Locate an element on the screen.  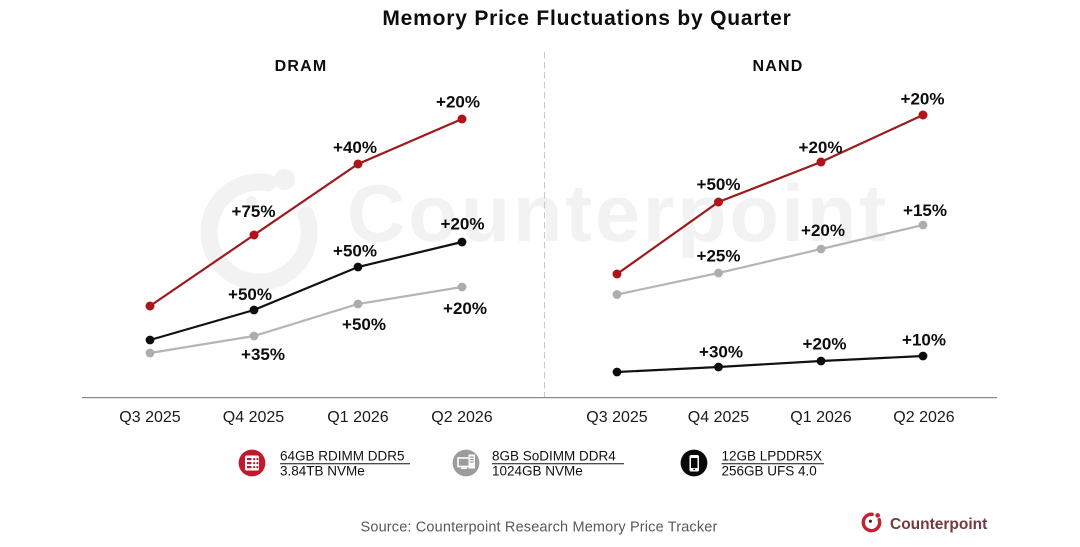
svg-text: DRAM is located at coordinates (301, 66).